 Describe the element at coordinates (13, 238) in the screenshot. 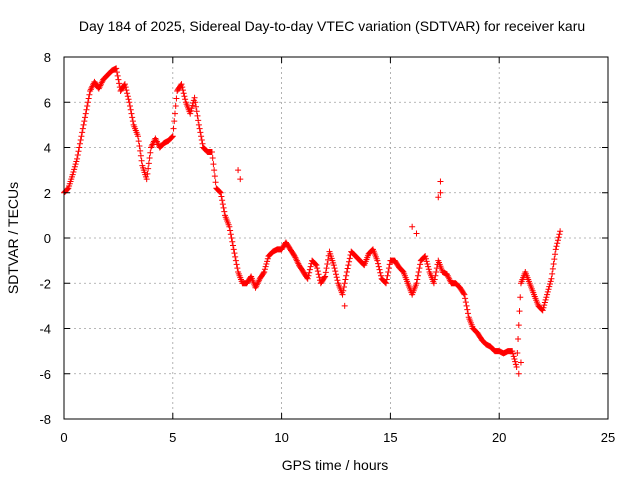

I see `y-axis-label: SDTVAR / TECUs` at that location.